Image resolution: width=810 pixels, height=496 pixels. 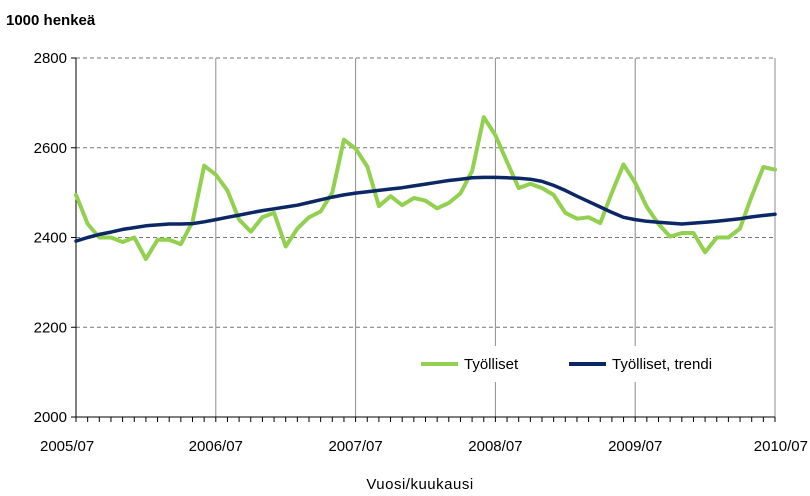 What do you see at coordinates (67, 446) in the screenshot?
I see `x-tick-label: 2005/07` at bounding box center [67, 446].